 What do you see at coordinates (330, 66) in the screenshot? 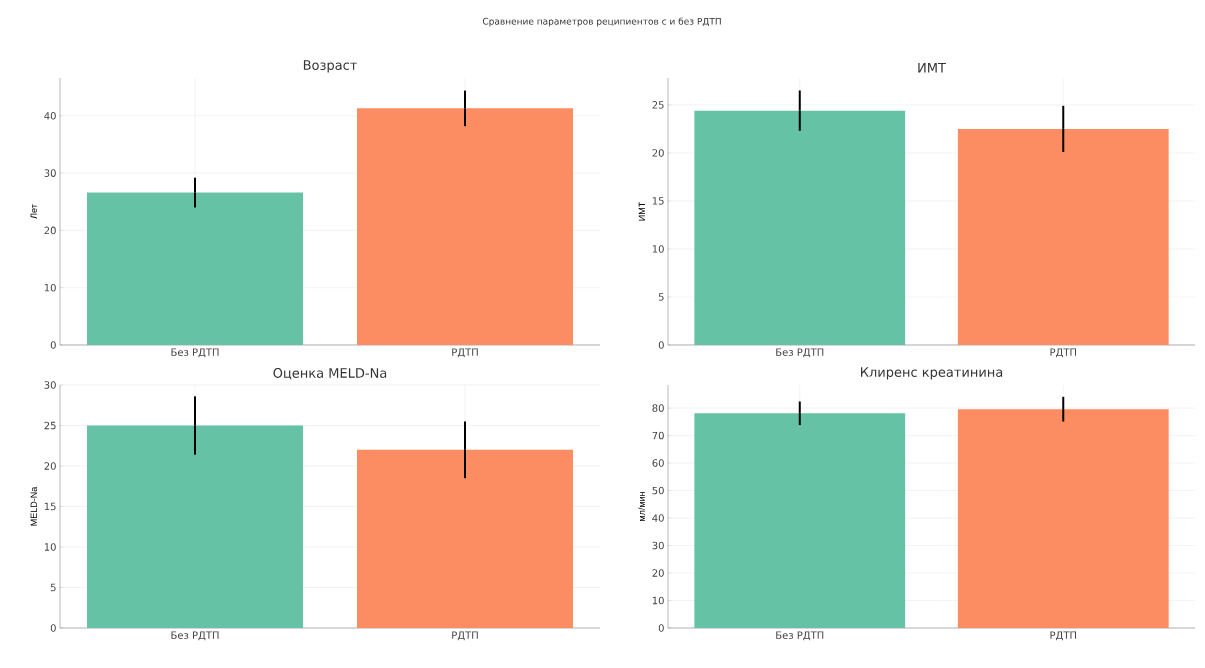
I see `chart-title: Возраст` at bounding box center [330, 66].